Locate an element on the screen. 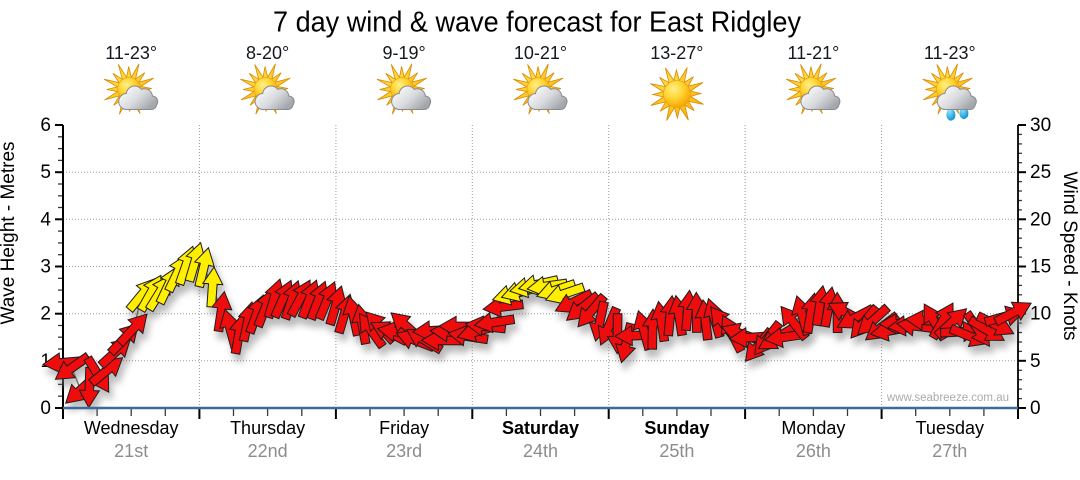 The height and width of the screenshot is (480, 1080). svg-text: 27th is located at coordinates (949, 451).